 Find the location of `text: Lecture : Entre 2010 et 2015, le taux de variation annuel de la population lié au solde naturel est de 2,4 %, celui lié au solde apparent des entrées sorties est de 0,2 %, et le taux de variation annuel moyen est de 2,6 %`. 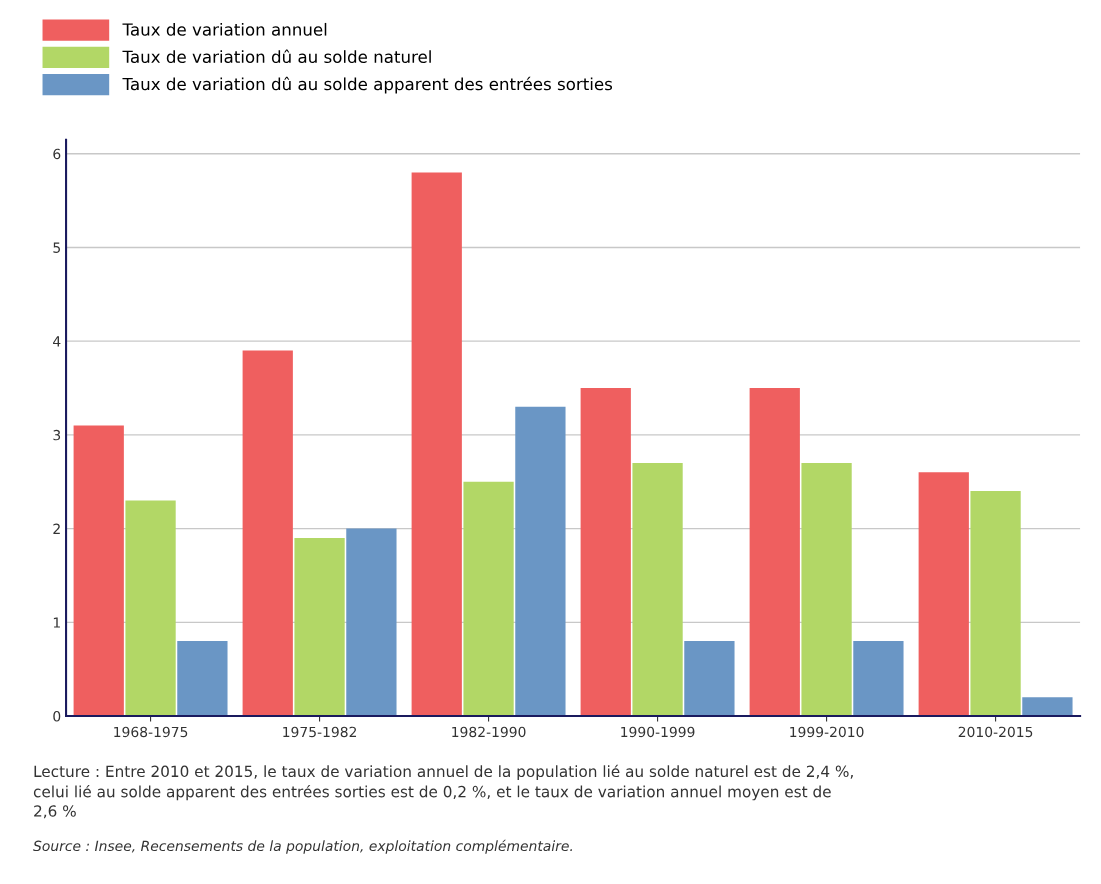

text: Lecture : Entre 2010 et 2015, le taux de variation annuel de la population lié au solde naturel est de 2,4 %, celui lié au solde apparent des entrées sorties est de 0,2 %, et le taux de variation annuel moyen est de 2,6 % is located at coordinates (443, 791).